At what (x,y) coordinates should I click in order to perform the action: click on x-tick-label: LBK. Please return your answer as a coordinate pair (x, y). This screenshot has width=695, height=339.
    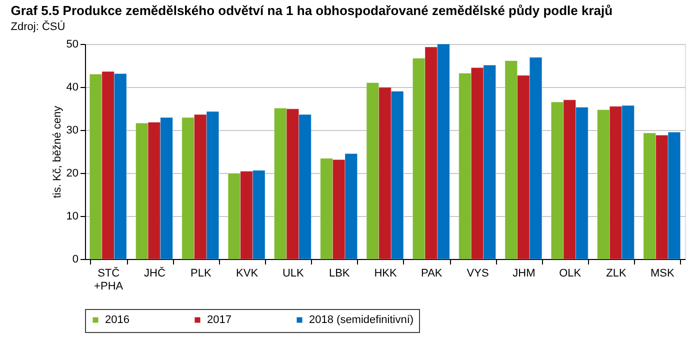
    Looking at the image, I should click on (339, 274).